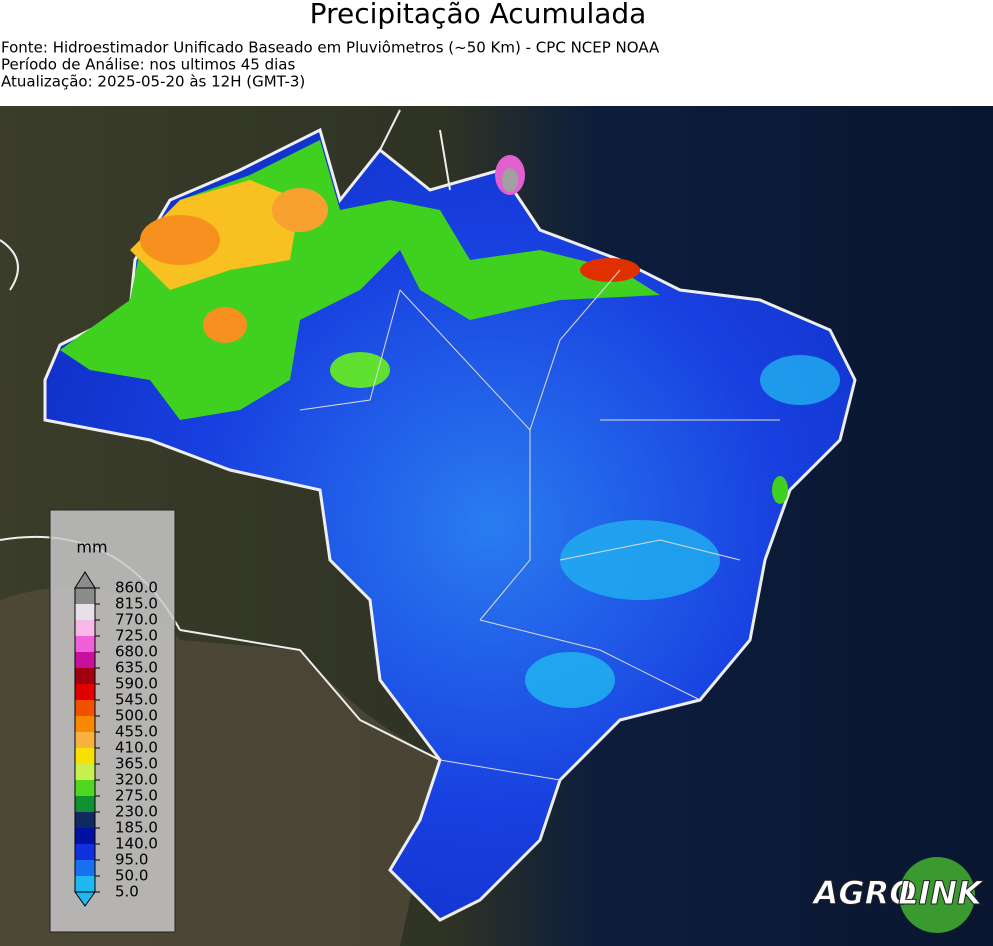  What do you see at coordinates (153, 82) in the screenshot?
I see `header-line: Atualização: 2025-05-20 às 12H (GMT-3)` at bounding box center [153, 82].